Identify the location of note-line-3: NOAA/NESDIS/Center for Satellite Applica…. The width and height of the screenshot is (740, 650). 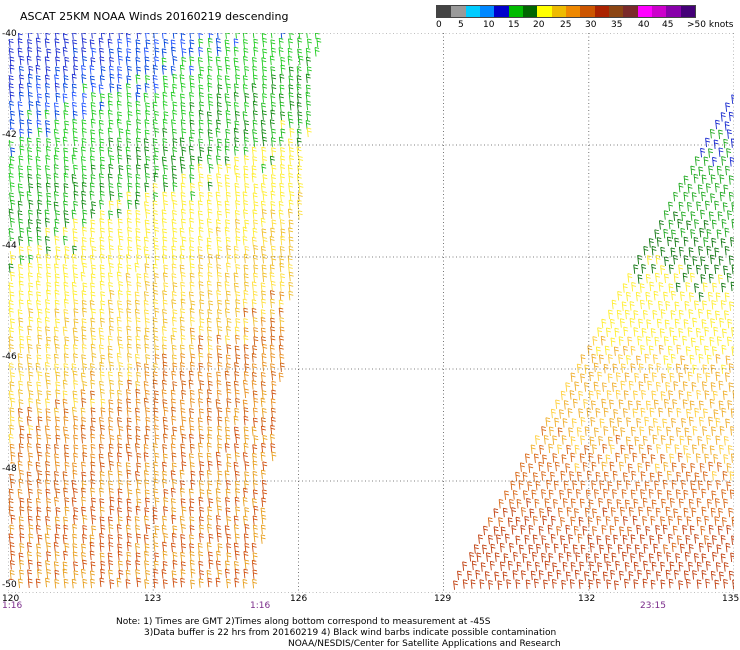
(424, 644).